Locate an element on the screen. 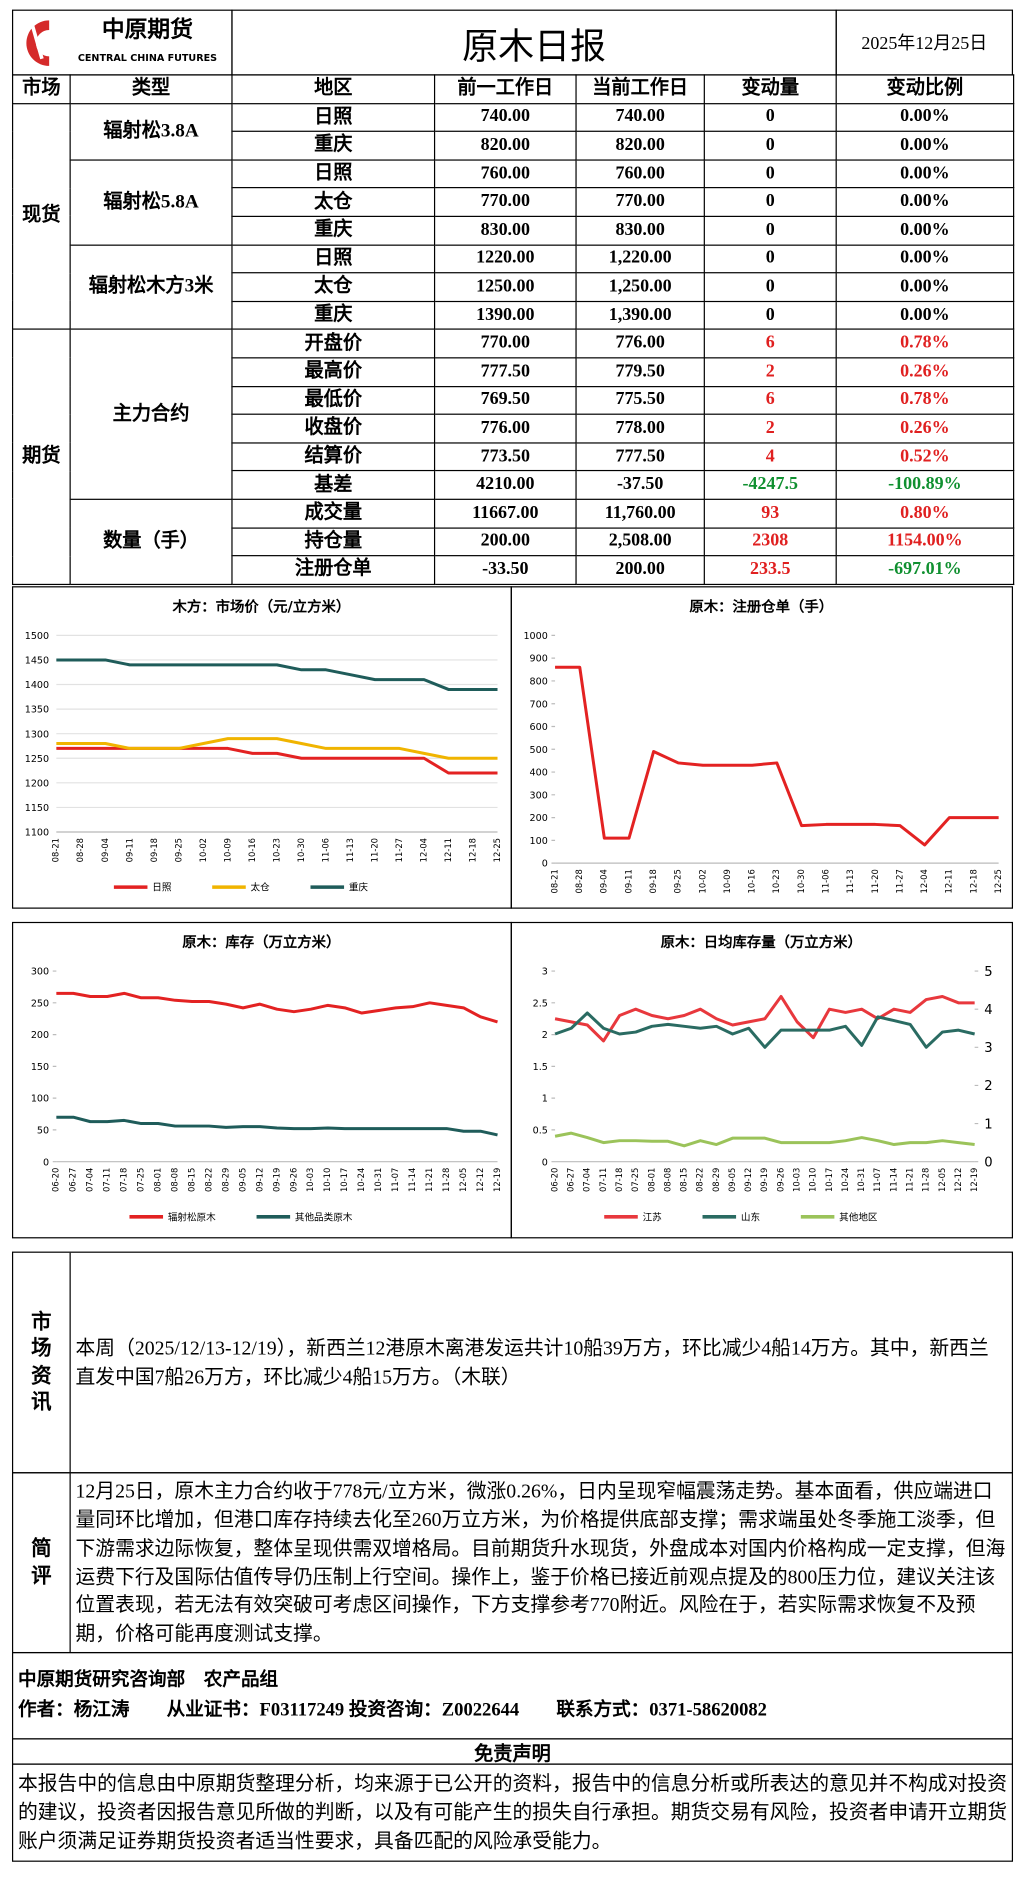 Image resolution: width=1025 pixels, height=1878 pixels. x-tick-label: 07-04 is located at coordinates (90, 1180).